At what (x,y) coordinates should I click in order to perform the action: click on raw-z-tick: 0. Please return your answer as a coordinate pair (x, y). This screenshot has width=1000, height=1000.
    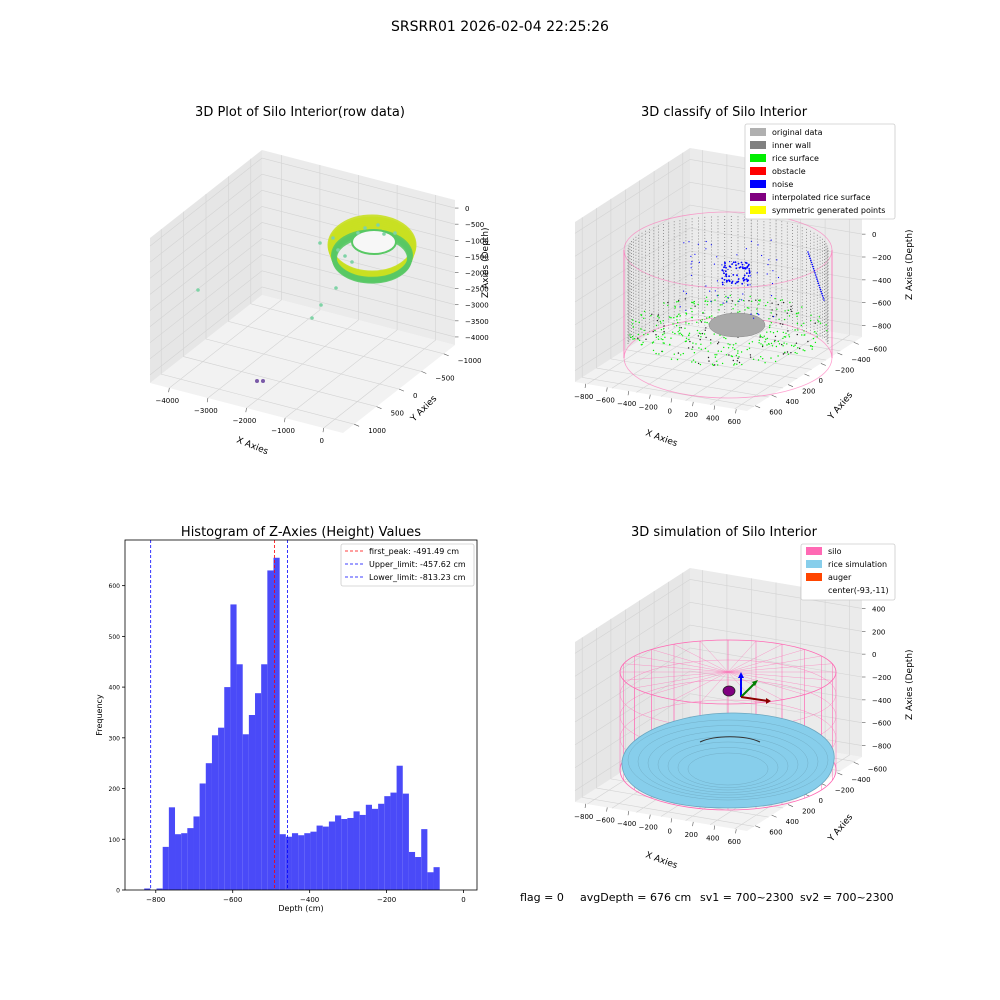
    Looking at the image, I should click on (467, 209).